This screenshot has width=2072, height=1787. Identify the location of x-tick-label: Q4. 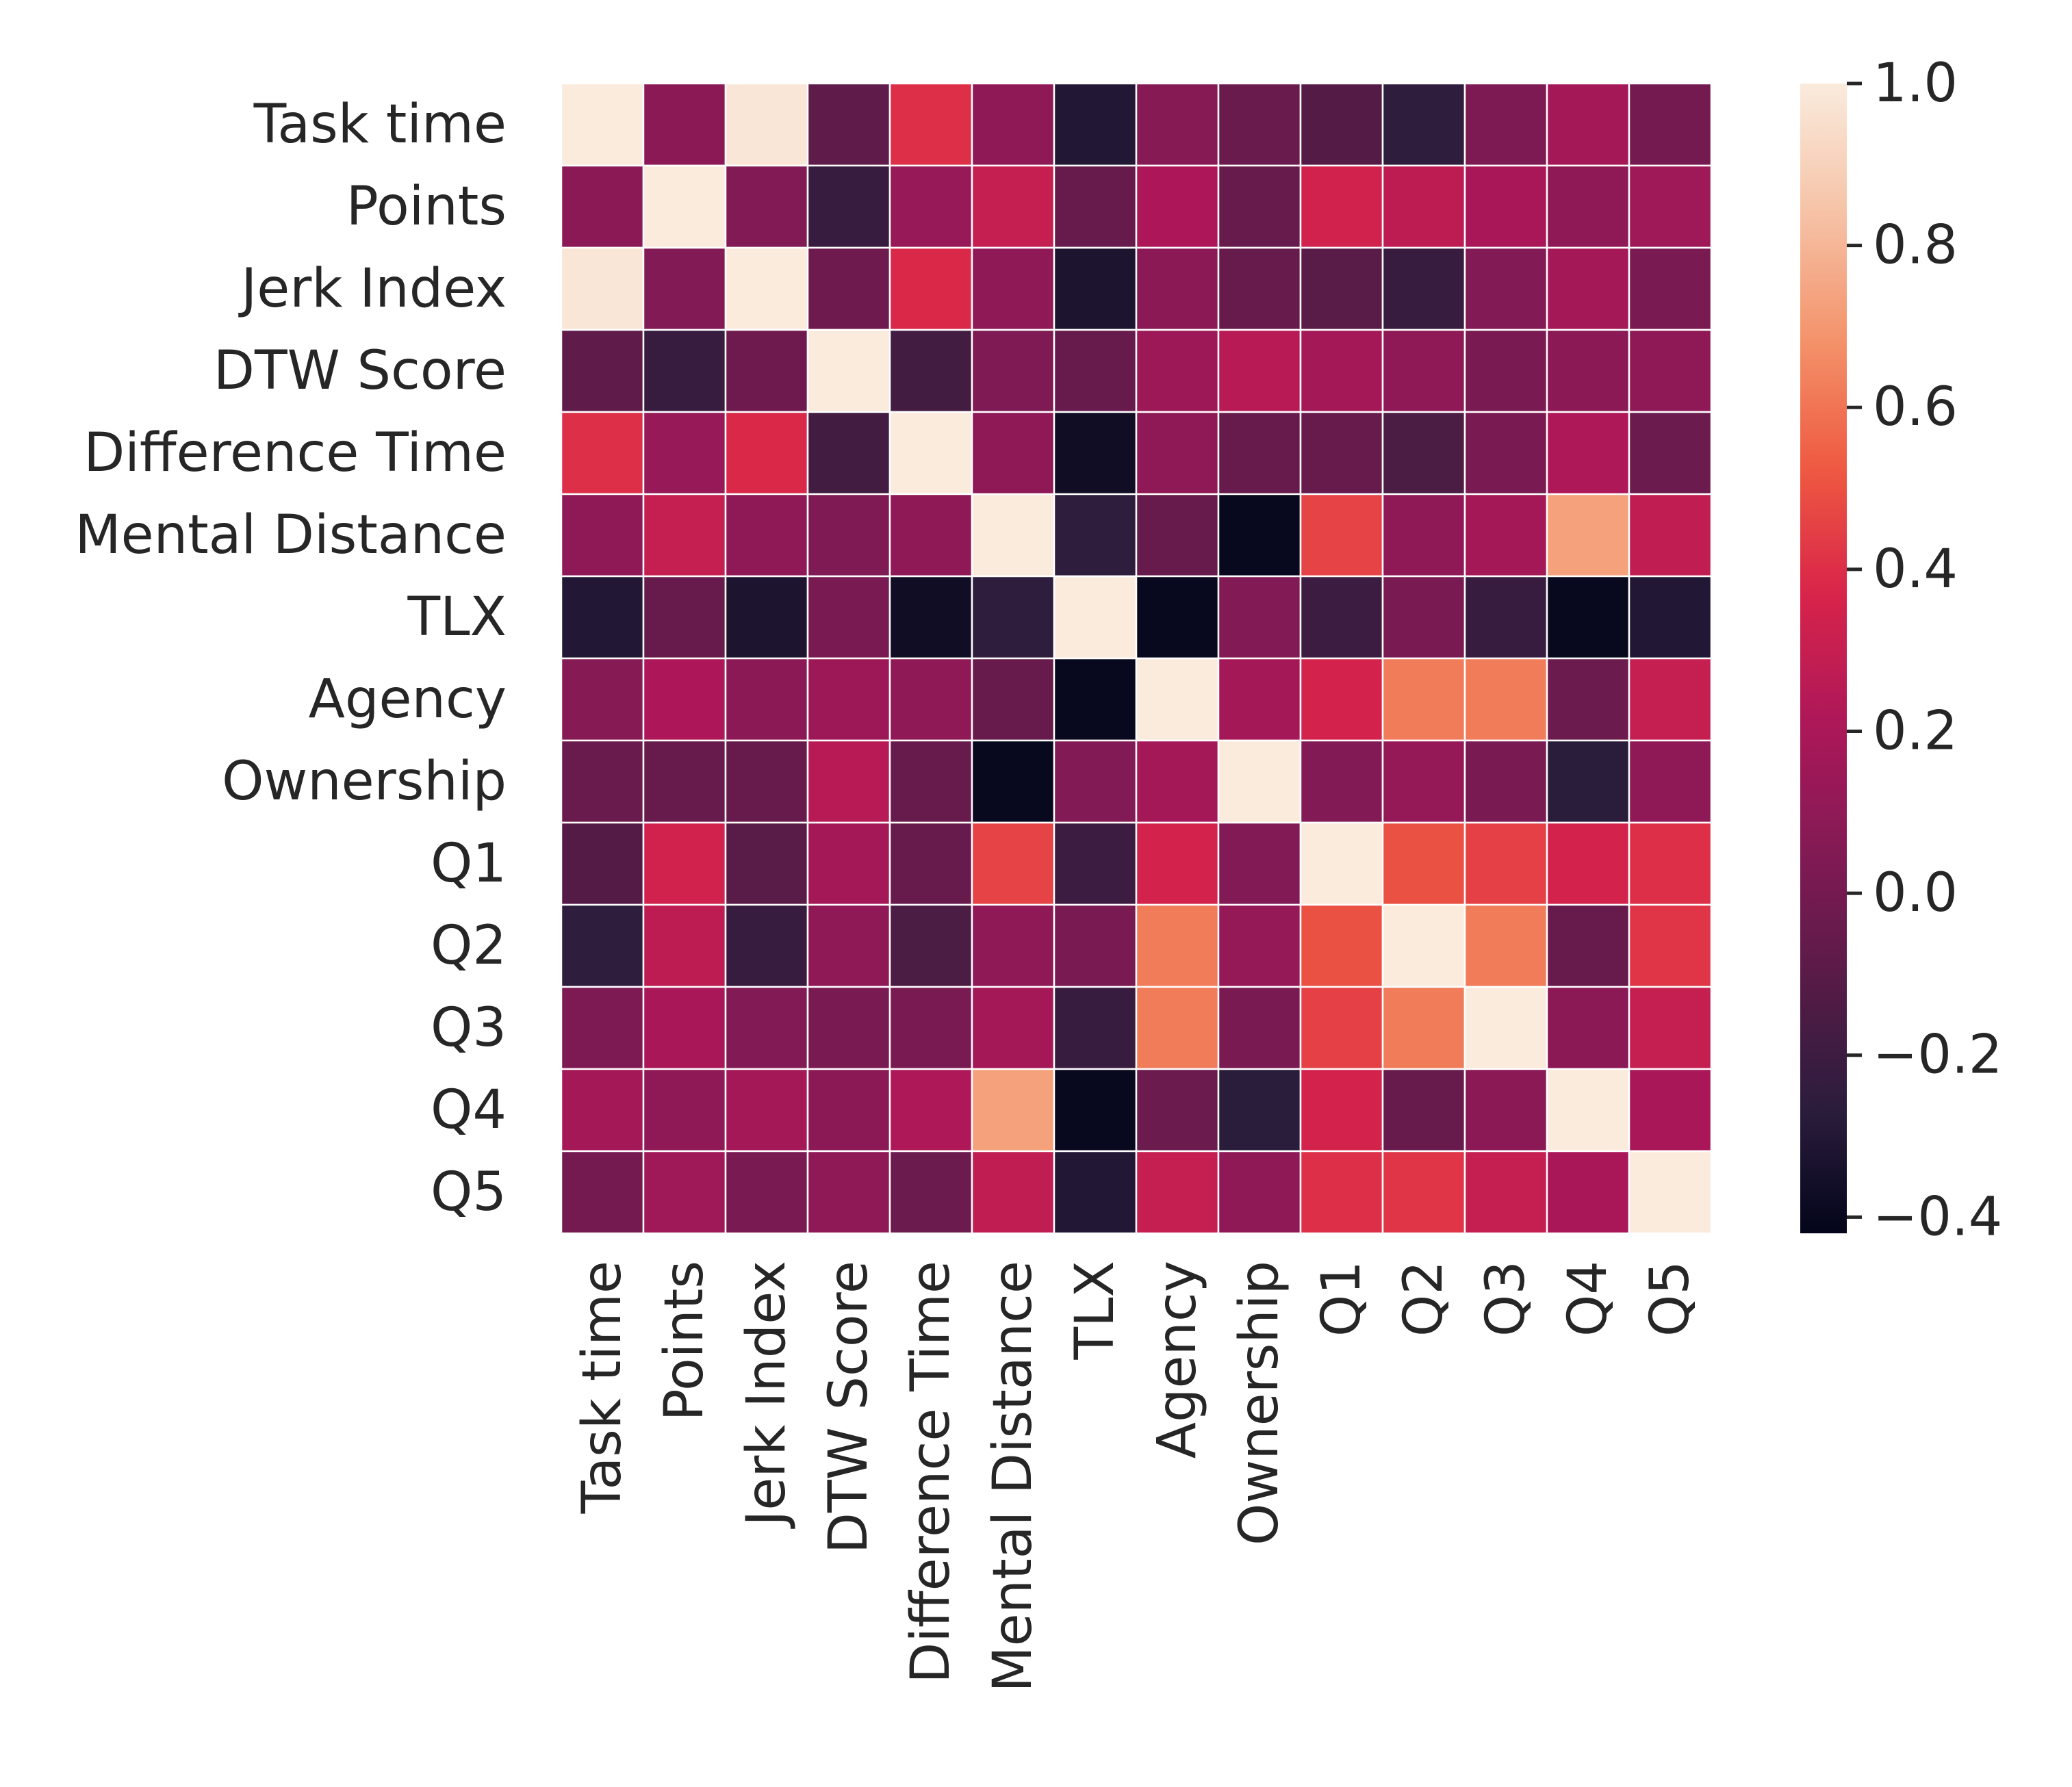
(1588, 1299).